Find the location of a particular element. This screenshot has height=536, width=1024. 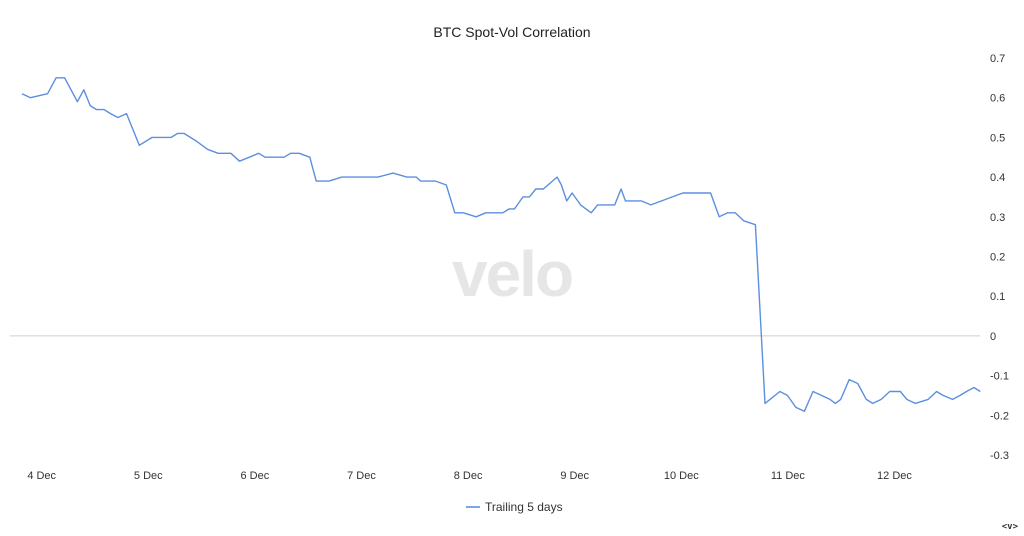

x-tick-label: 9 Dec is located at coordinates (574, 476).